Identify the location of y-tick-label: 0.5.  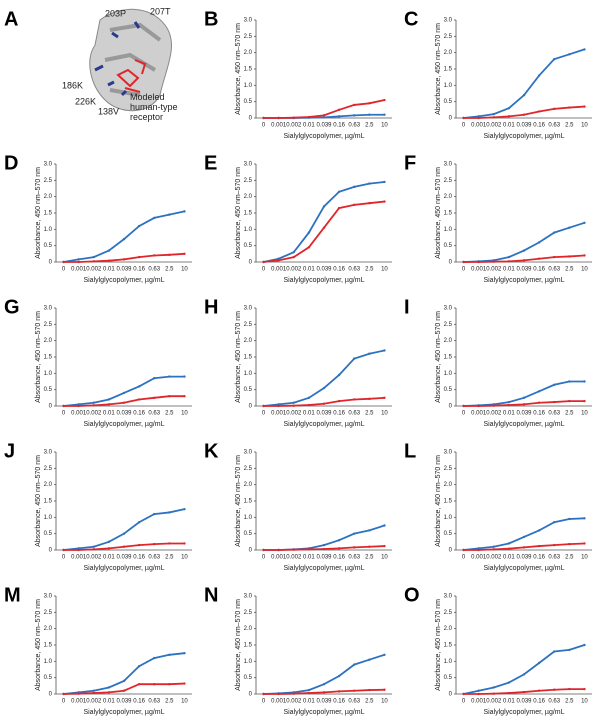
(248, 102).